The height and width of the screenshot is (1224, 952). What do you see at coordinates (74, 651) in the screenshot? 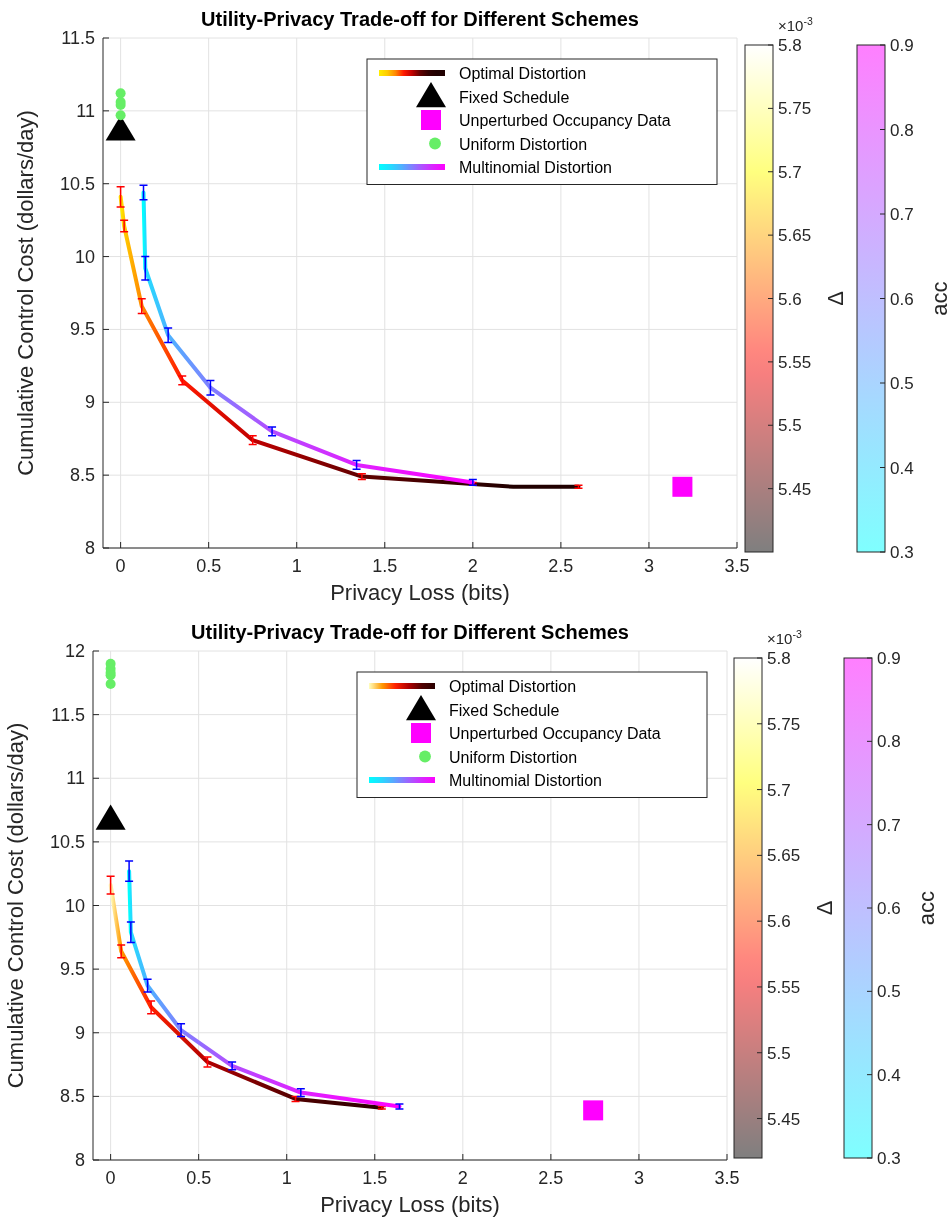
I see `y-tick-label: 12` at bounding box center [74, 651].